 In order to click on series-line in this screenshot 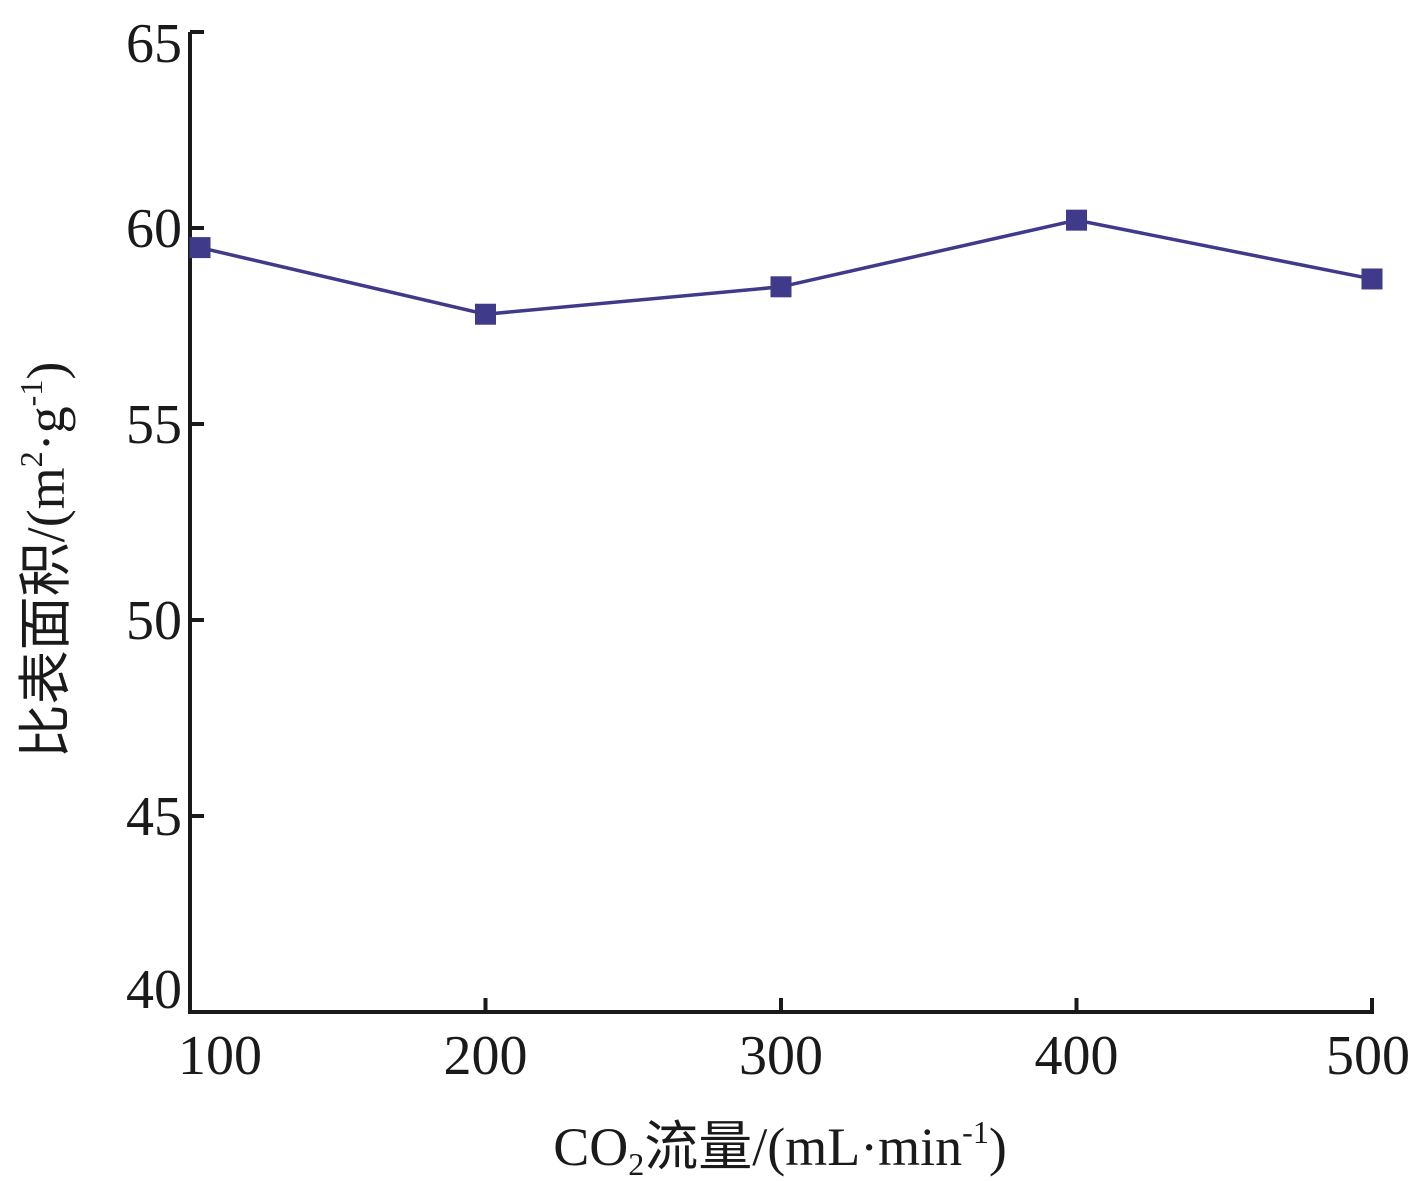, I will do `click(786, 267)`.